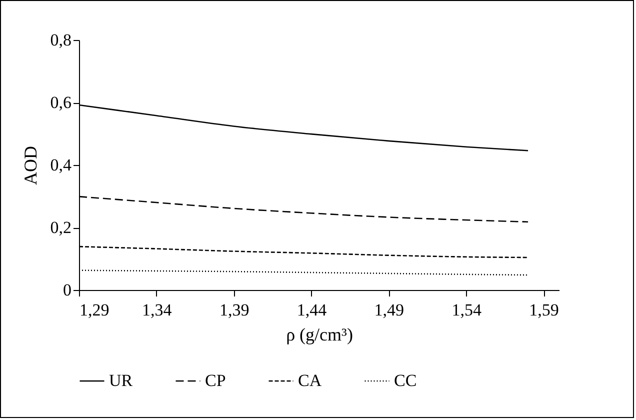 Image resolution: width=636 pixels, height=420 pixels. What do you see at coordinates (312, 310) in the screenshot?
I see `x-tick-label: 1,44` at bounding box center [312, 310].